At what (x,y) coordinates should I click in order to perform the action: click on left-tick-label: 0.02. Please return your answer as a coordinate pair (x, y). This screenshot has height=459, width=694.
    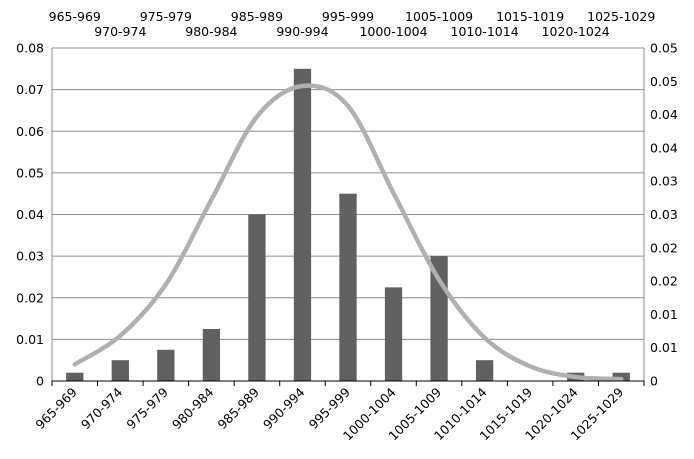
    Looking at the image, I should click on (30, 297).